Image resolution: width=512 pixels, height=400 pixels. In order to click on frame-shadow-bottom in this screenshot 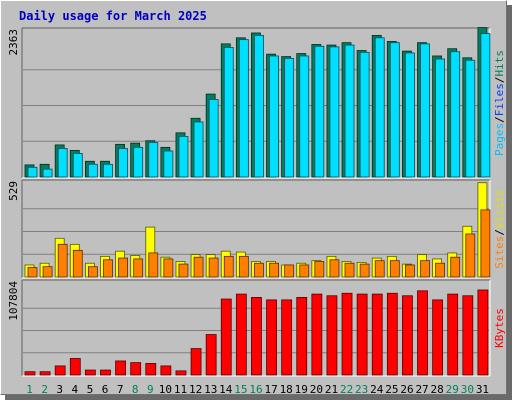, I will do `click(258, 397)`.